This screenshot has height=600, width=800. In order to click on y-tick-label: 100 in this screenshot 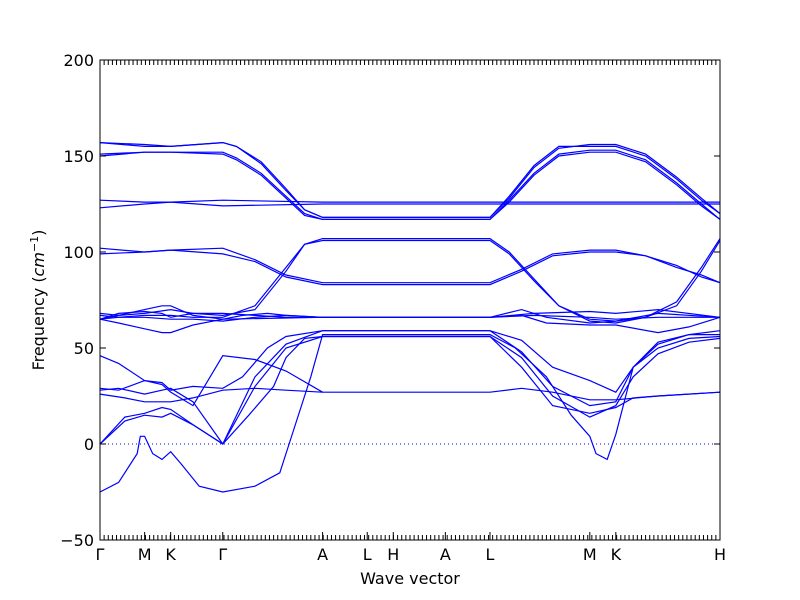, I will do `click(78, 252)`.